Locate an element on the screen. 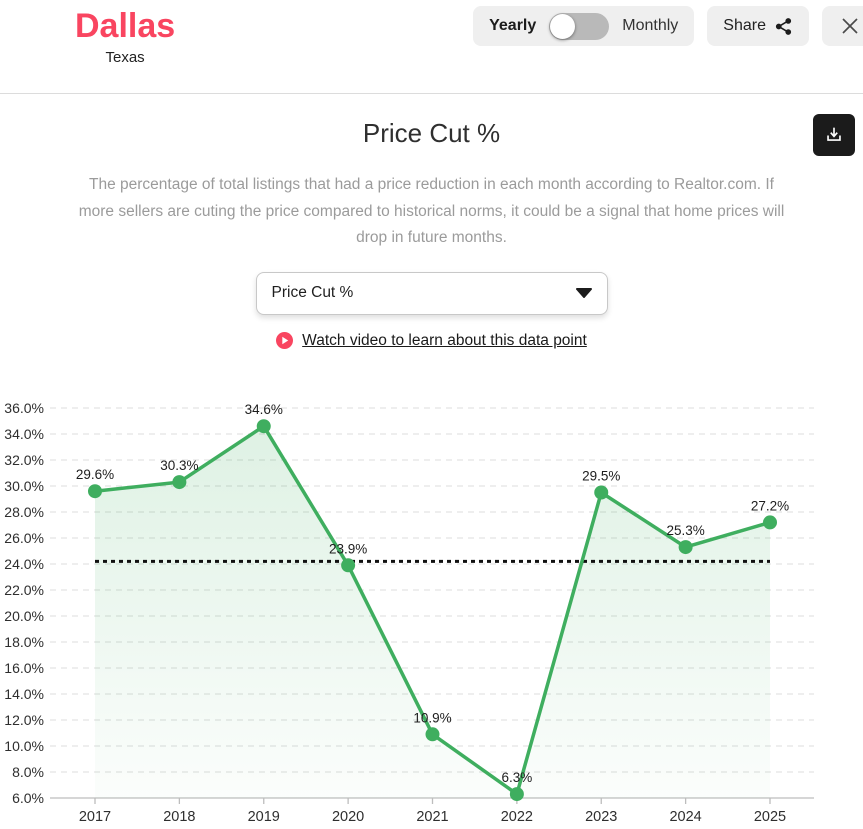  svg-text: 27.2% is located at coordinates (770, 505).